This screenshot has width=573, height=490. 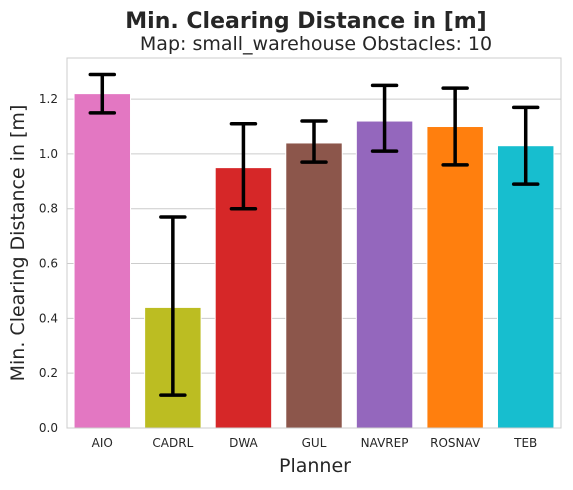 I want to click on y-tick-label: 0.6, so click(x=48, y=264).